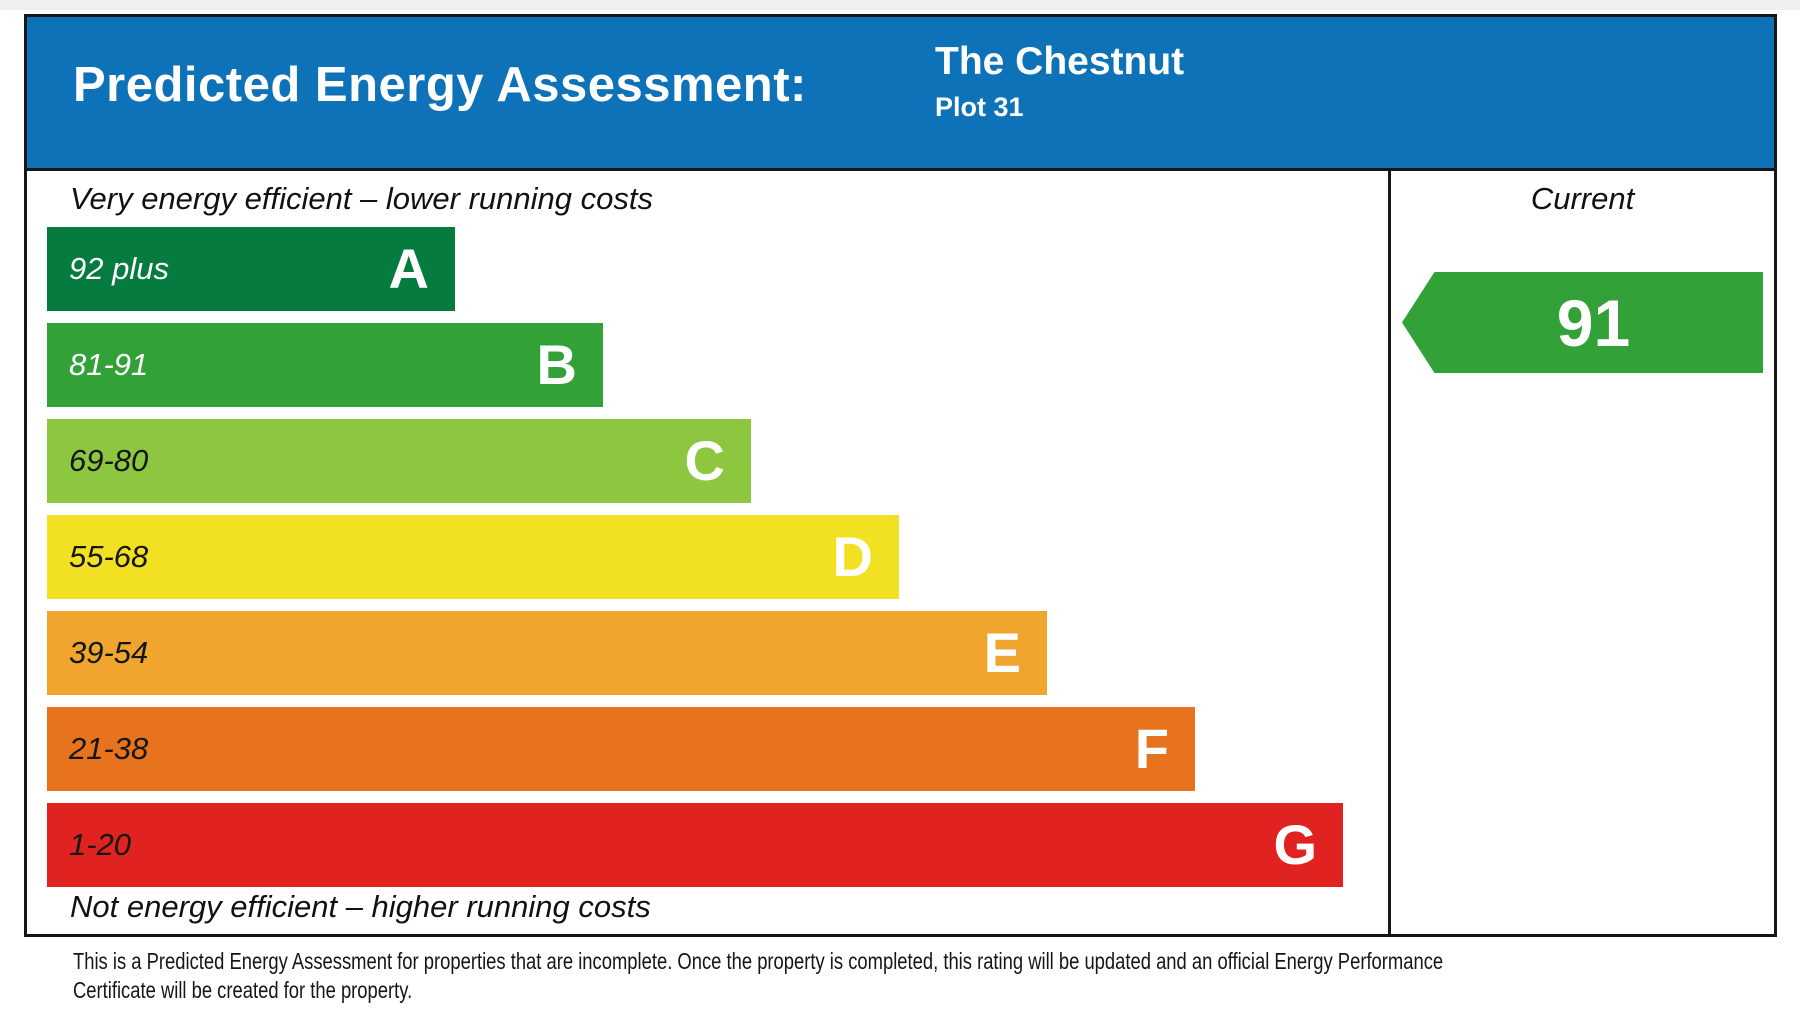  What do you see at coordinates (109, 748) in the screenshot?
I see `band-range-label: 21-38` at bounding box center [109, 748].